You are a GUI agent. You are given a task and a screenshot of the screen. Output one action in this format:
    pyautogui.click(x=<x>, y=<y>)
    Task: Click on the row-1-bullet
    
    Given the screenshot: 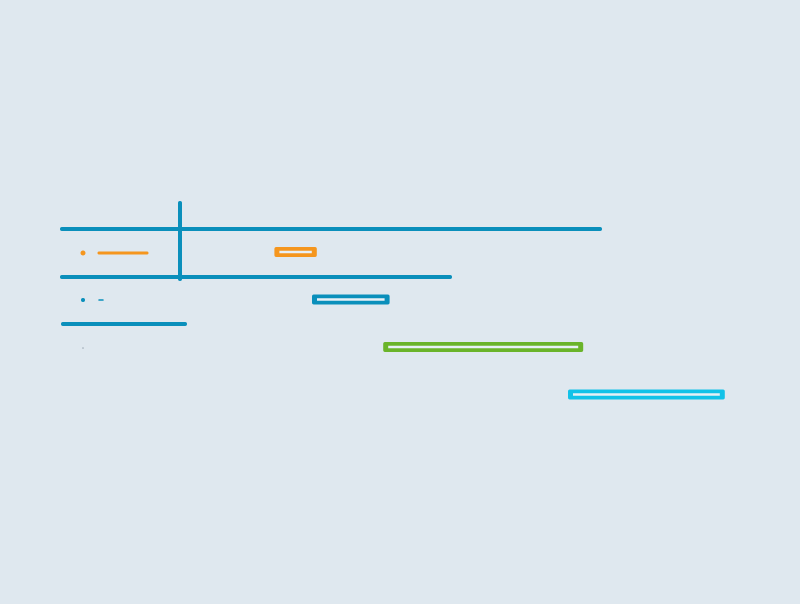 What is the action you would take?
    pyautogui.click(x=83, y=253)
    